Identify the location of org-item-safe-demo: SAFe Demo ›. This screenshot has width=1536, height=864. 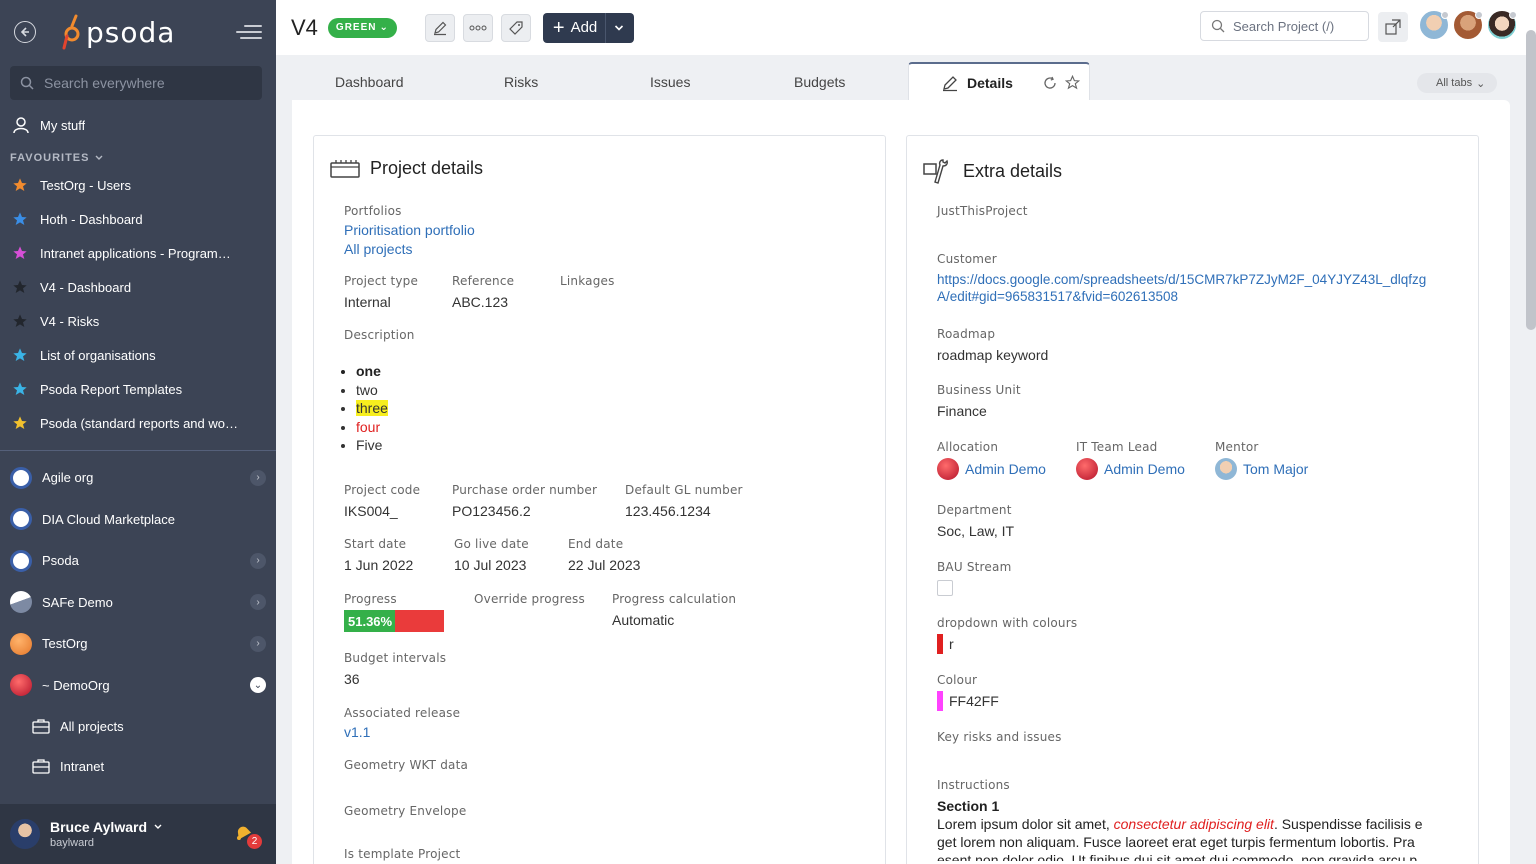
(138, 603).